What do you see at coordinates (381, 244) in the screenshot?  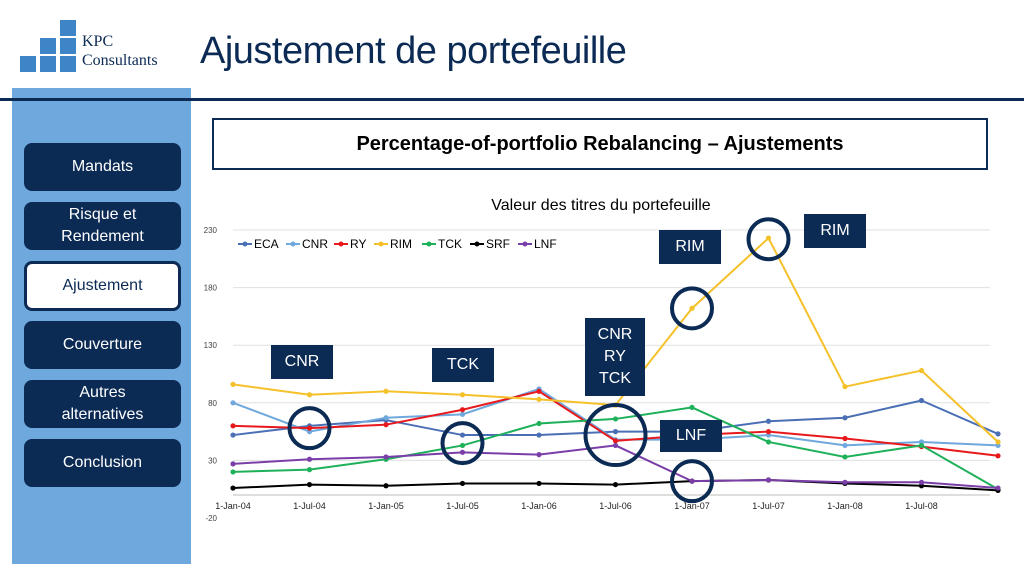 I see `legend-marker-rim` at bounding box center [381, 244].